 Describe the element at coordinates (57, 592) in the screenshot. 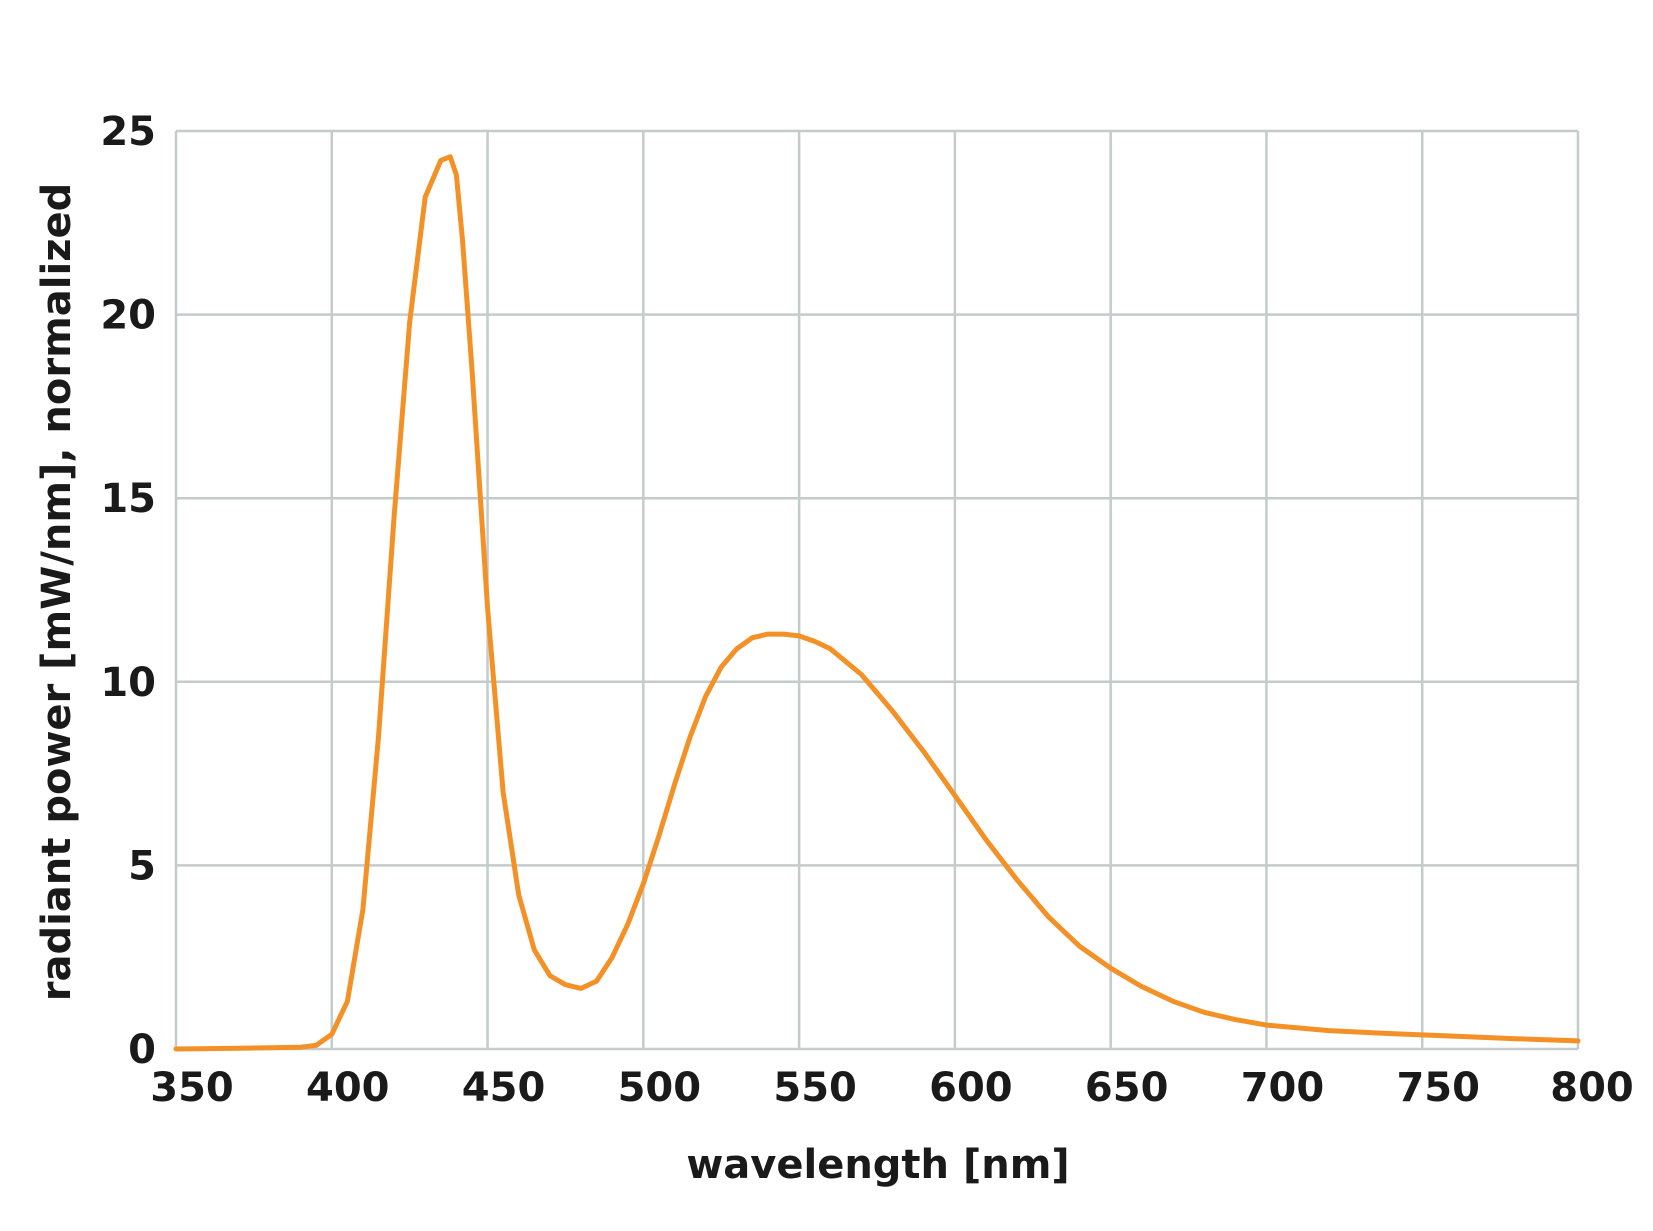

I see `y-axis-title: radiant power [mW/nm], normalized` at that location.